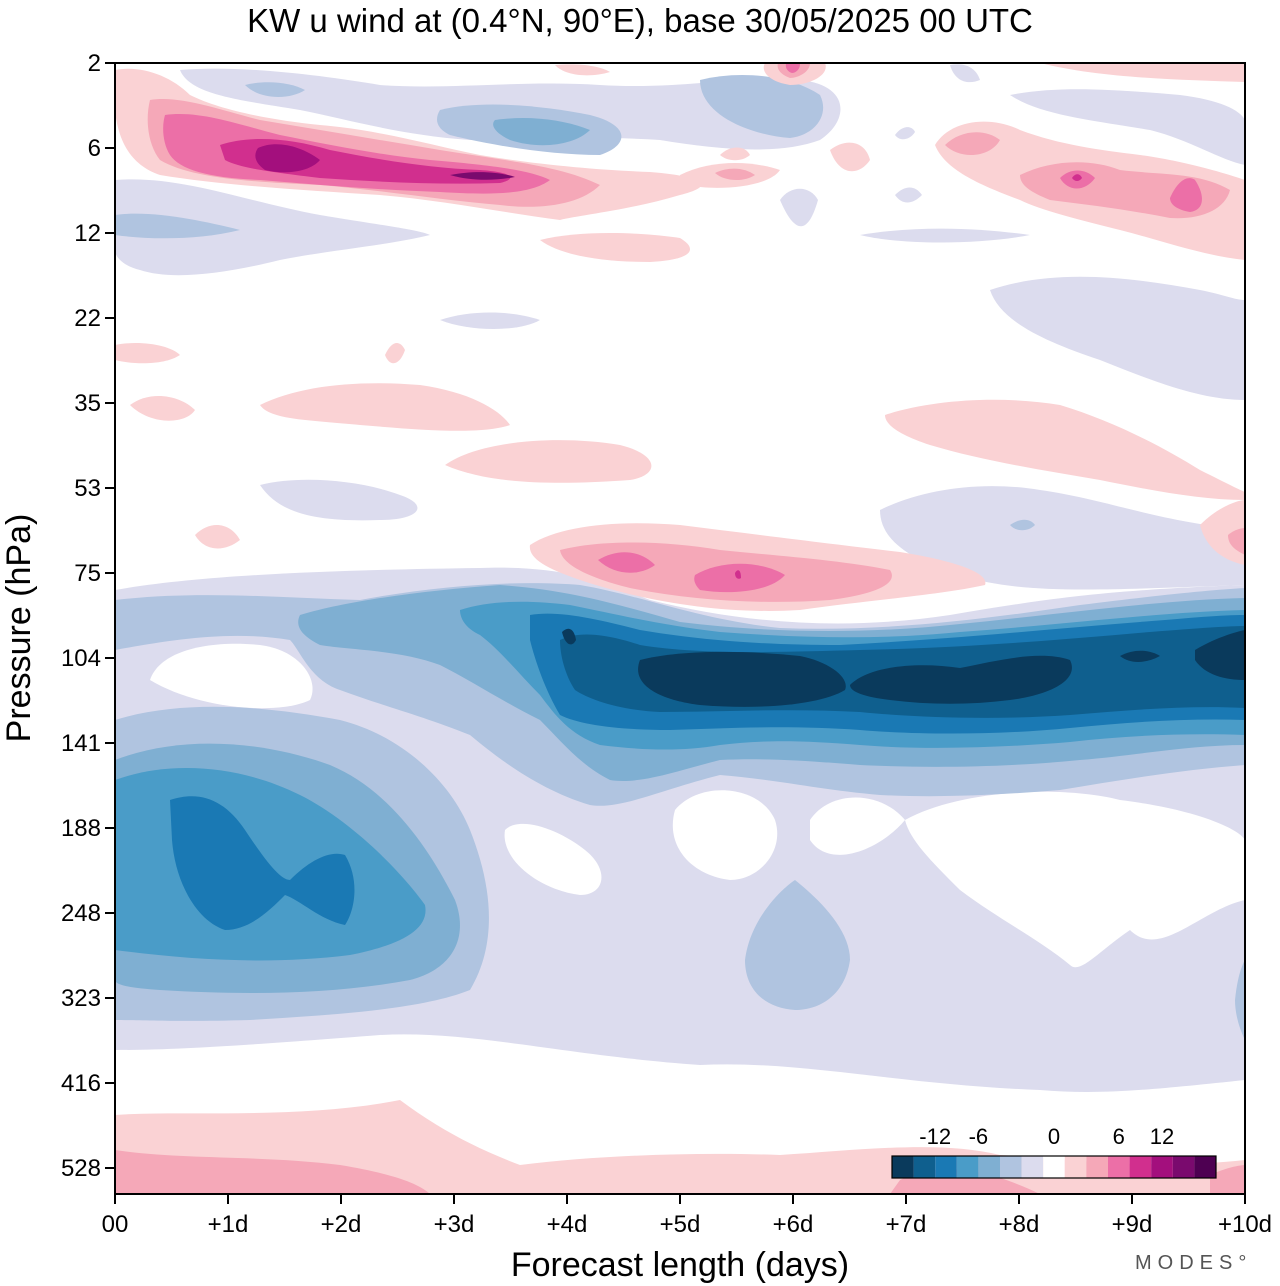 The image size is (1280, 1286). Describe the element at coordinates (341, 1224) in the screenshot. I see `x-tick-label: +2d` at that location.